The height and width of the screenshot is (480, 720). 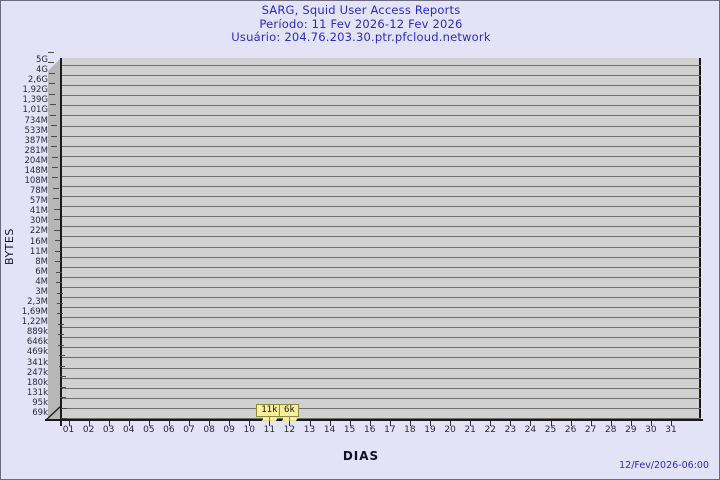 What do you see at coordinates (229, 430) in the screenshot?
I see `x-axis-tick-label: 09` at bounding box center [229, 430].